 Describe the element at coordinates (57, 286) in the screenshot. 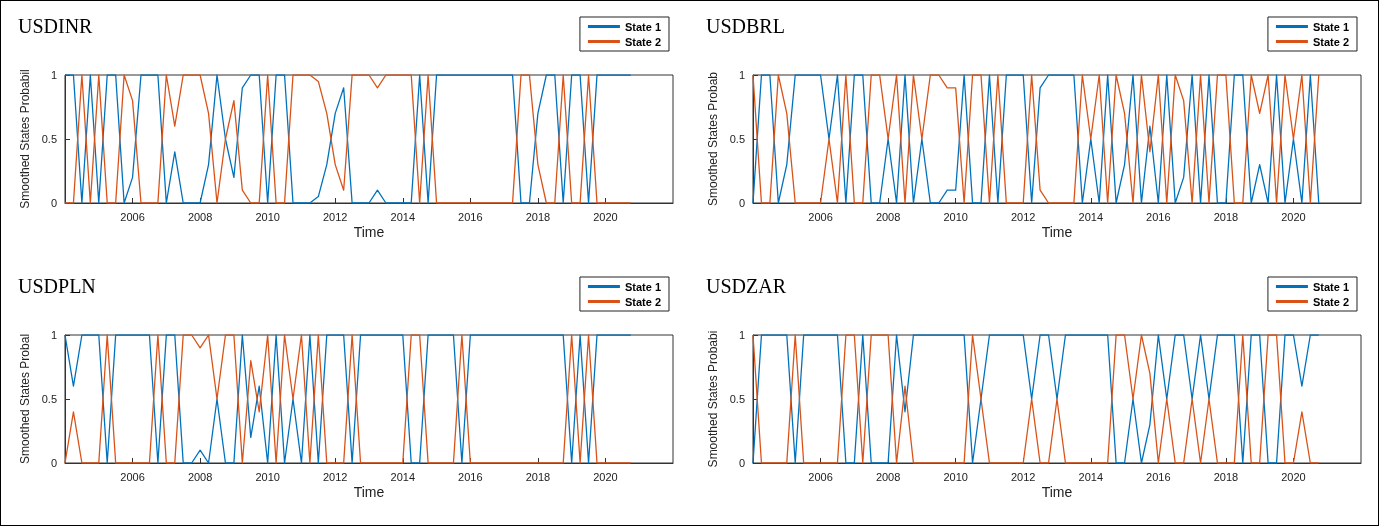

I see `chart-title: USDPLN` at that location.